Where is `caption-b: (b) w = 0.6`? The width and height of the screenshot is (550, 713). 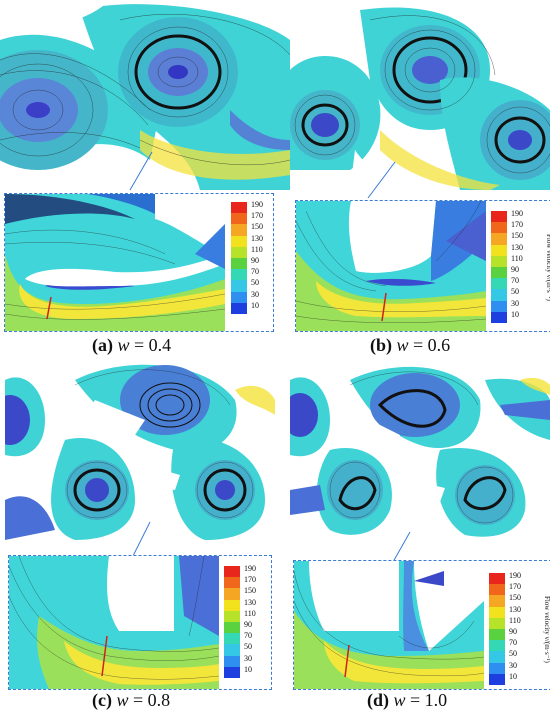
caption-b: (b) w = 0.6 is located at coordinates (410, 345).